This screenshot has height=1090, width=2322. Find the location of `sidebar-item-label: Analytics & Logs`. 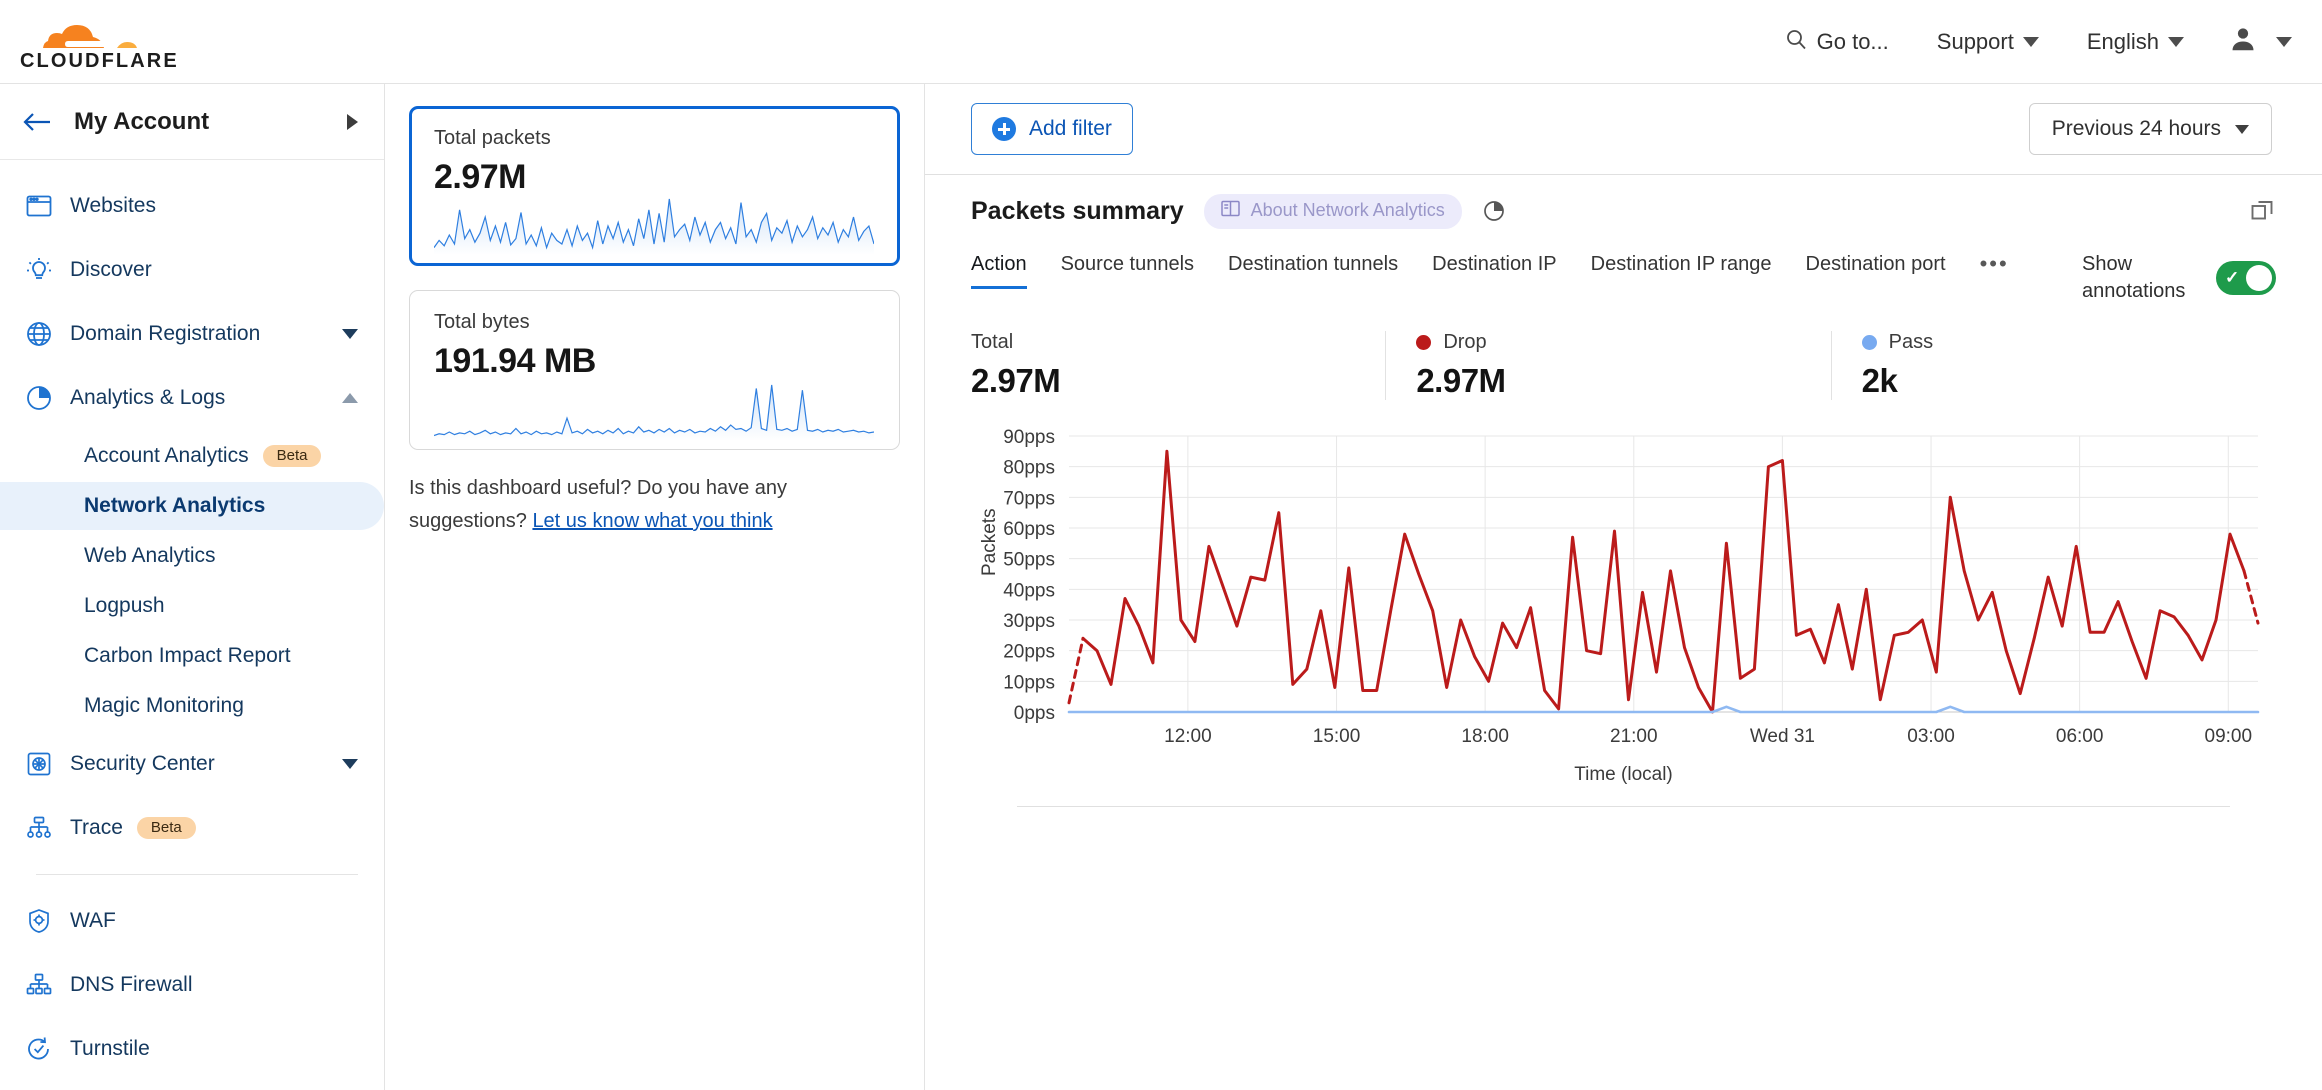

sidebar-item-label: Analytics & Logs is located at coordinates (148, 397).